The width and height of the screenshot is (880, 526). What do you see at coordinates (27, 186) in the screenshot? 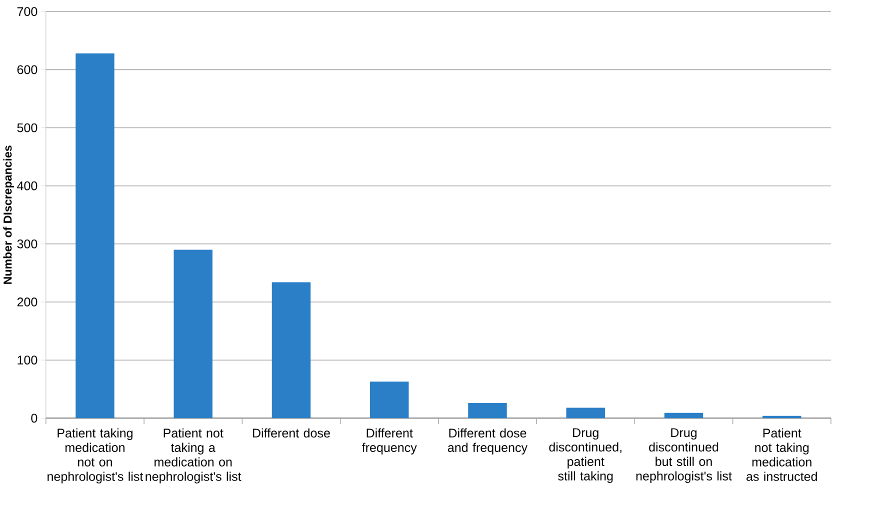
I see `y-tick-label: 400` at bounding box center [27, 186].